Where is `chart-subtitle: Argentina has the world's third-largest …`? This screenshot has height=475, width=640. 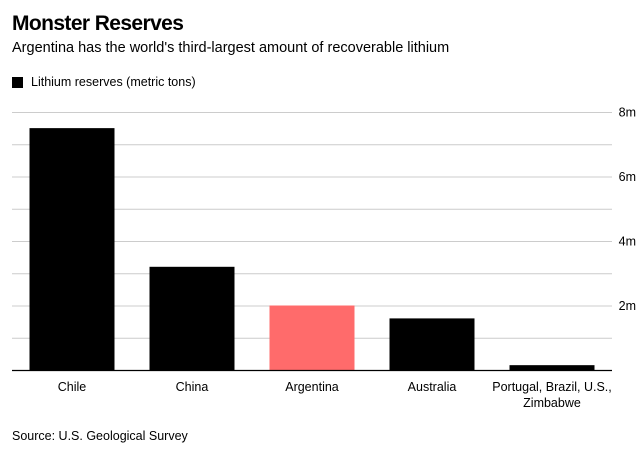 chart-subtitle: Argentina has the world's third-largest … is located at coordinates (231, 48).